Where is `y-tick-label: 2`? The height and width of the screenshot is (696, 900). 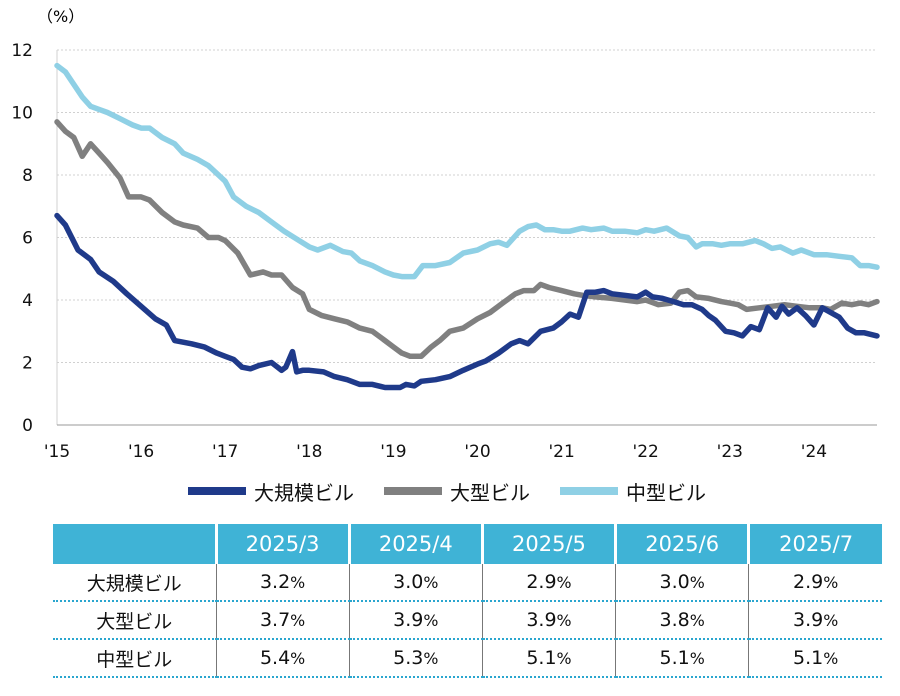 y-tick-label: 2 is located at coordinates (27, 364).